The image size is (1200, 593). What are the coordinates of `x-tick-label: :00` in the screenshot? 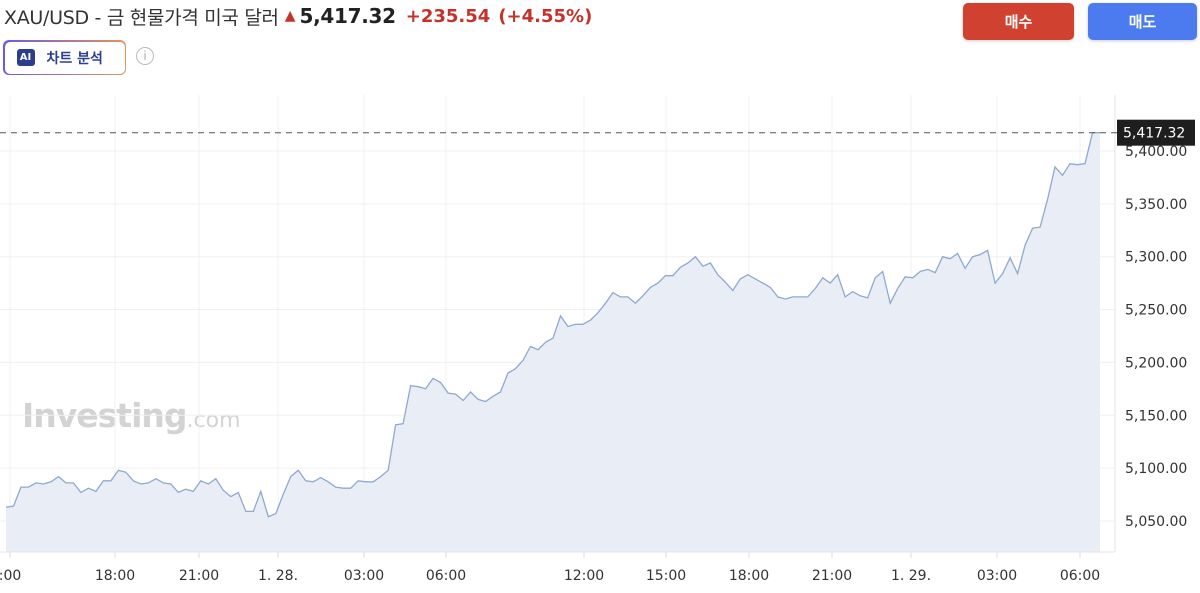 It's located at (10, 576).